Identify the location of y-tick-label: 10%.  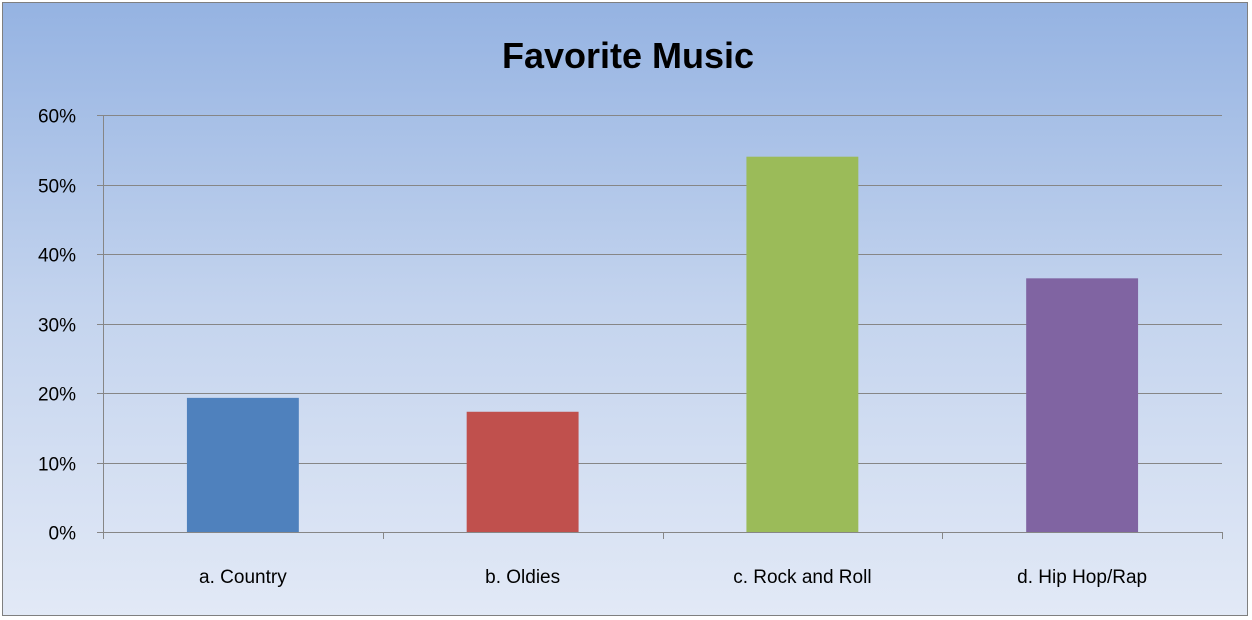
(57, 465).